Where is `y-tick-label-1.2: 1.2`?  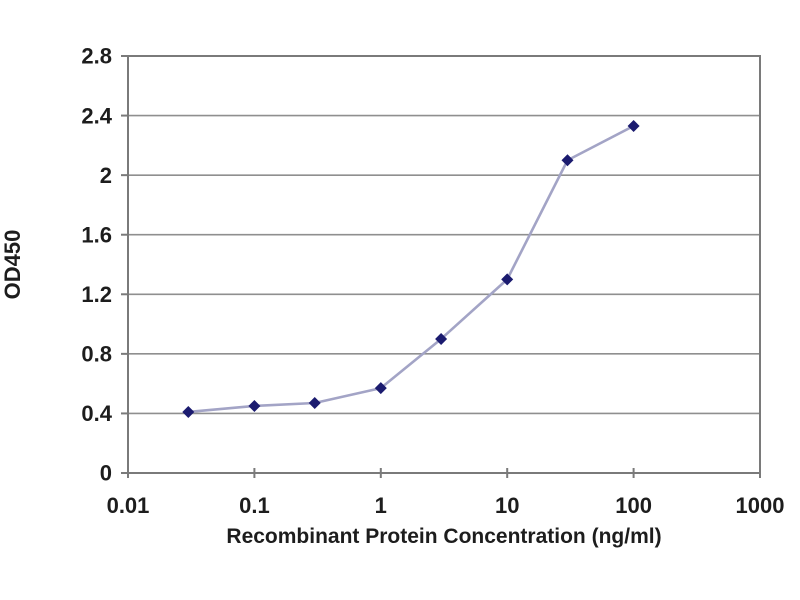
y-tick-label-1.2: 1.2 is located at coordinates (96, 294).